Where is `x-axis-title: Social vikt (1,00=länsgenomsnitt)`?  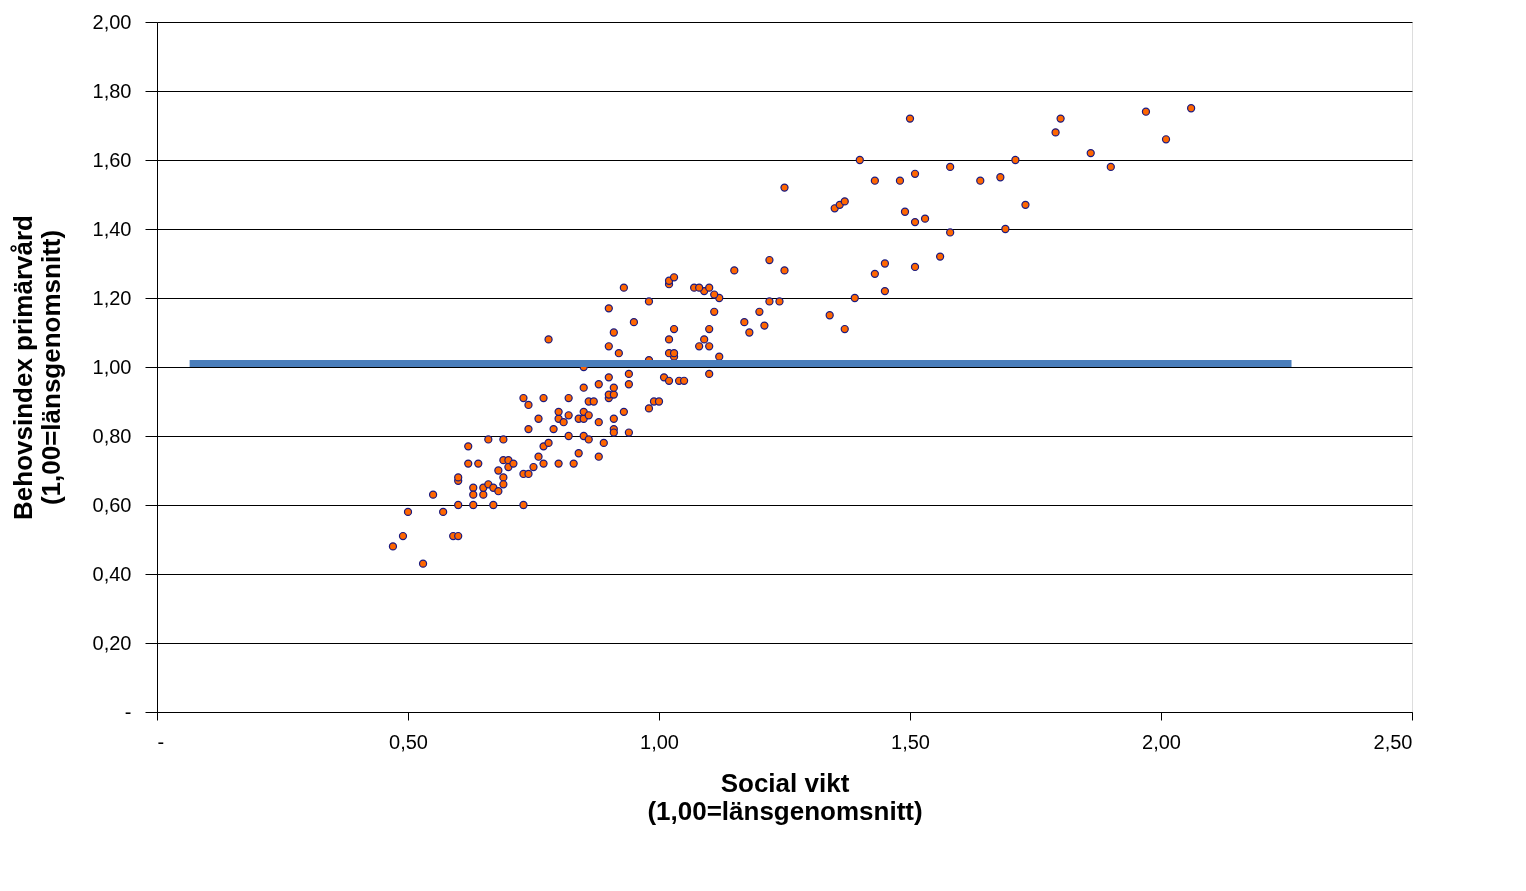 x-axis-title: Social vikt (1,00=länsgenomsnitt) is located at coordinates (785, 796).